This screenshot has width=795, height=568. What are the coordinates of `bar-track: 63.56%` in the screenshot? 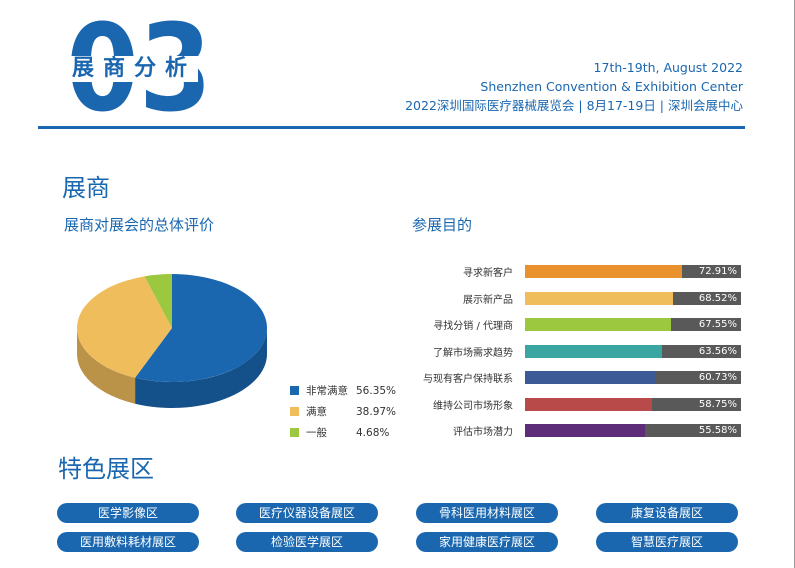 It's located at (633, 351).